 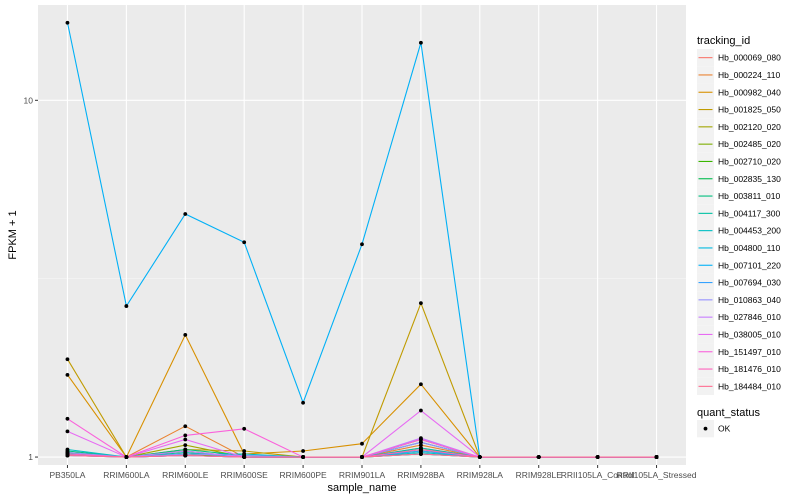 What do you see at coordinates (749, 92) in the screenshot?
I see `legend-entry-label: Hb_000982_040` at bounding box center [749, 92].